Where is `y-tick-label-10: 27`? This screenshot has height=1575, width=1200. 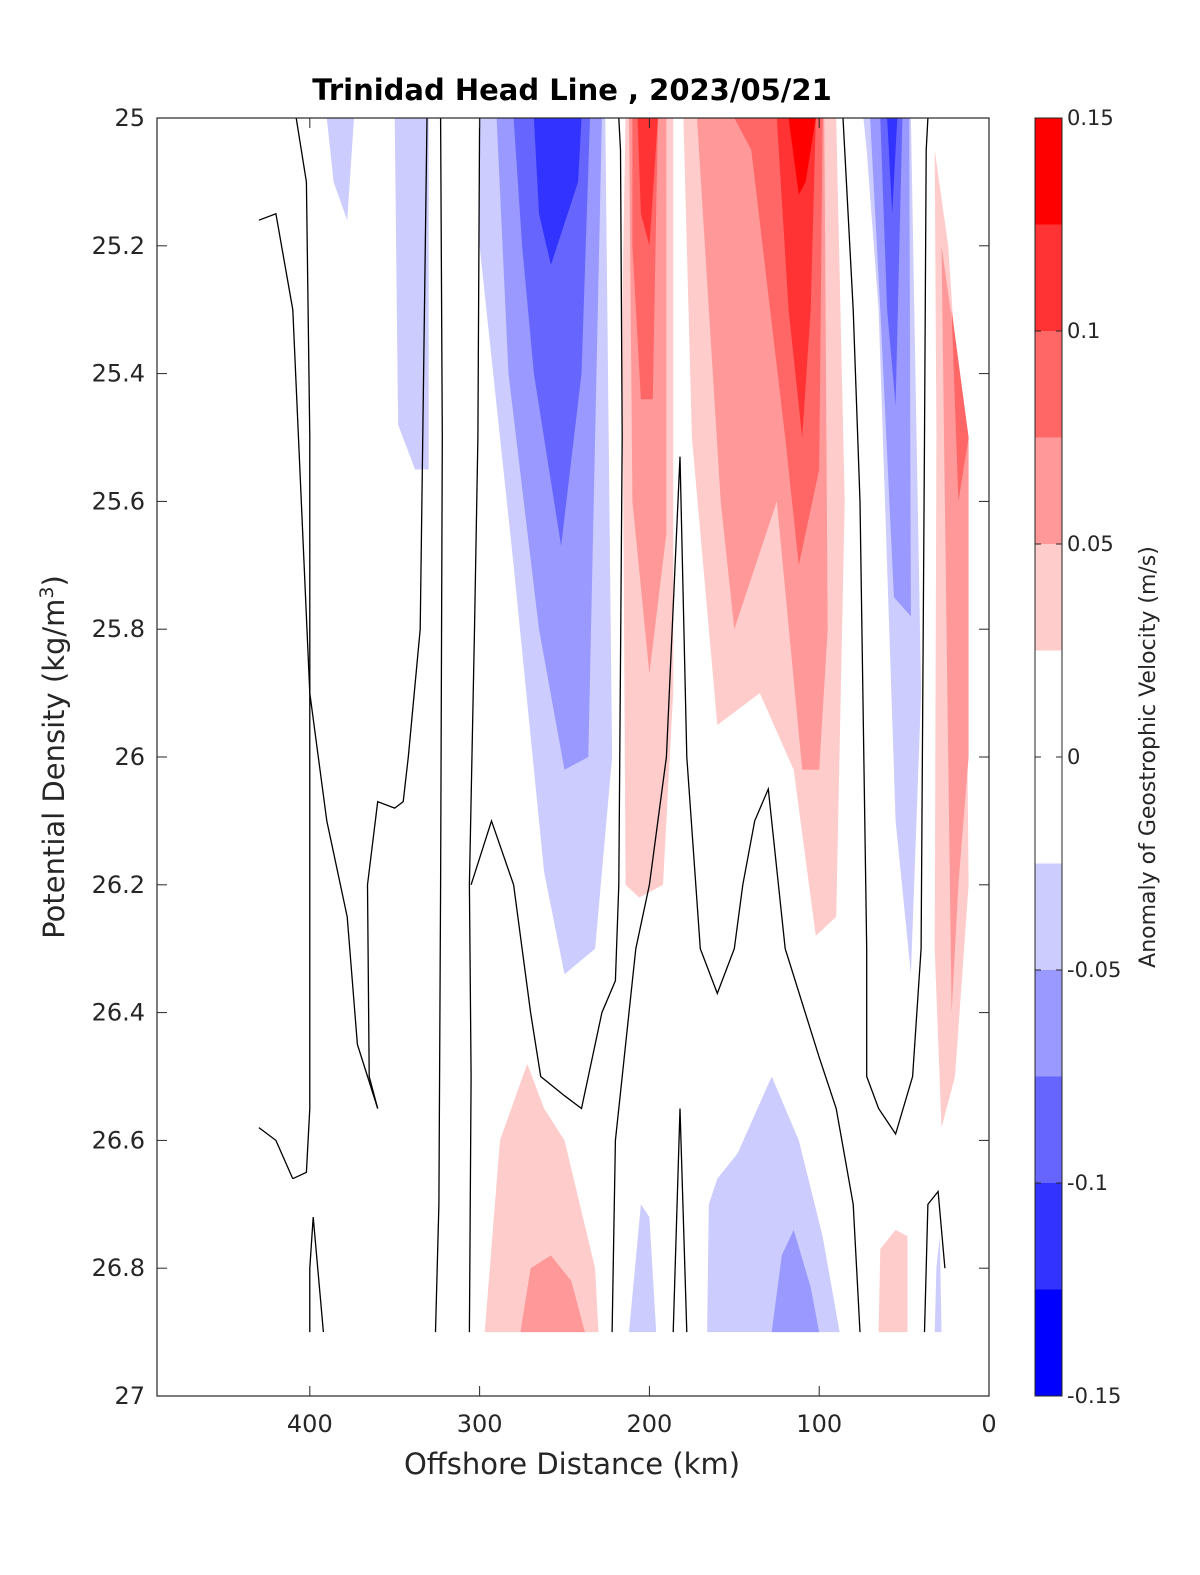 y-tick-label-10: 27 is located at coordinates (129, 1396).